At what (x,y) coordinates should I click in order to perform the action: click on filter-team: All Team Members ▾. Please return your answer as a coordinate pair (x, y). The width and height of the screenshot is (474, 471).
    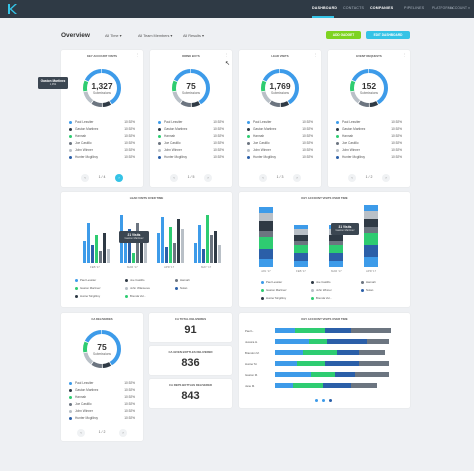
    Looking at the image, I should click on (155, 36).